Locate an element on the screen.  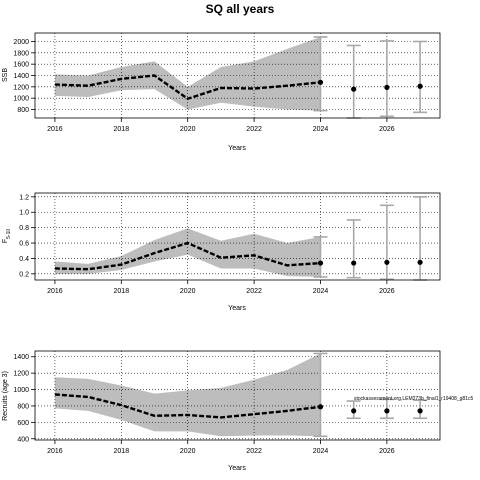
y-axis-label: F5-10 is located at coordinates (7, 236).